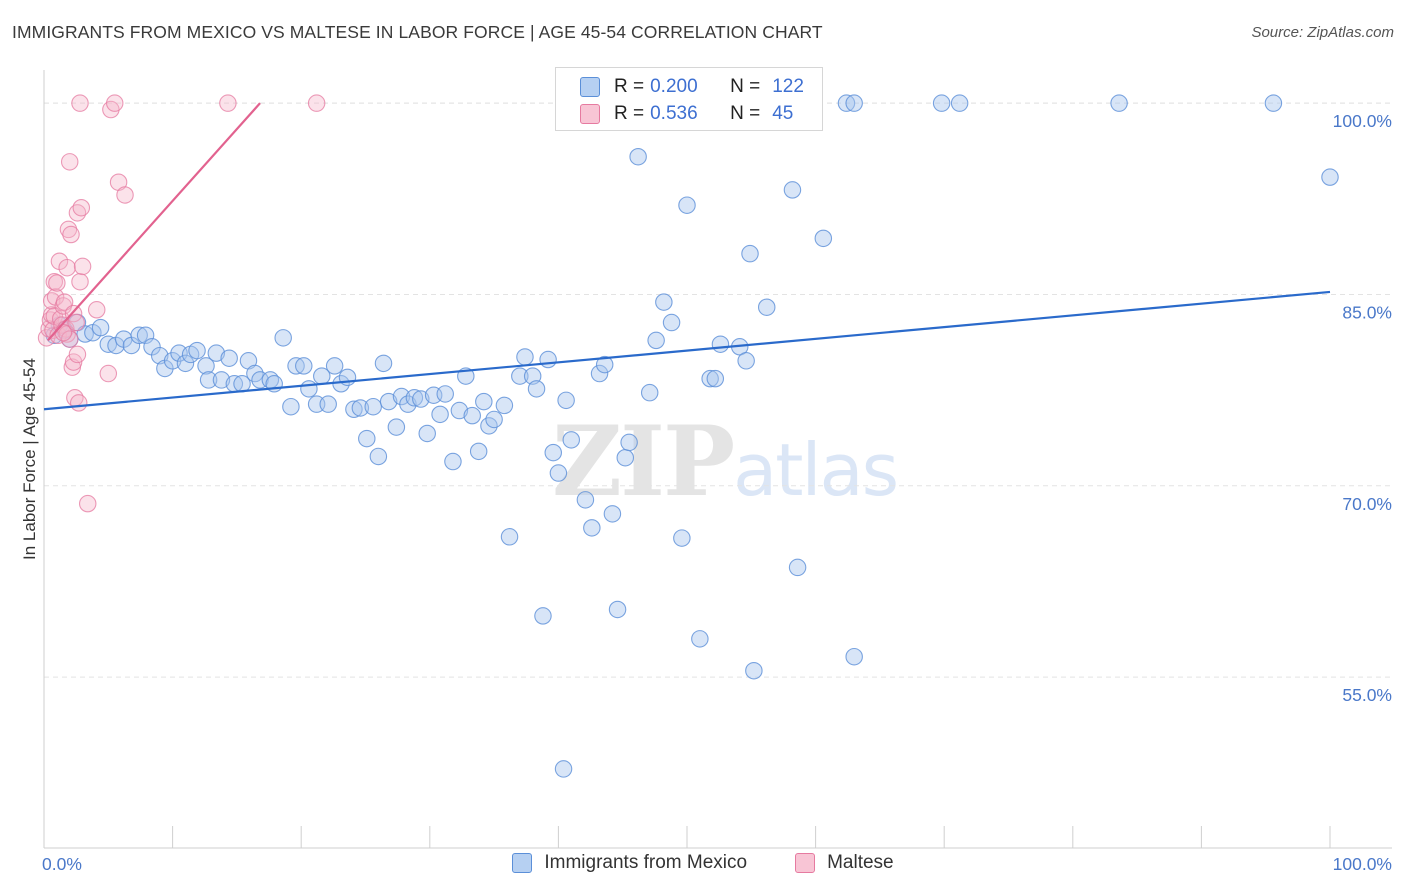 Image resolution: width=1406 pixels, height=892 pixels. Describe the element at coordinates (590, 87) in the screenshot. I see `legend-swatch-blue` at that location.